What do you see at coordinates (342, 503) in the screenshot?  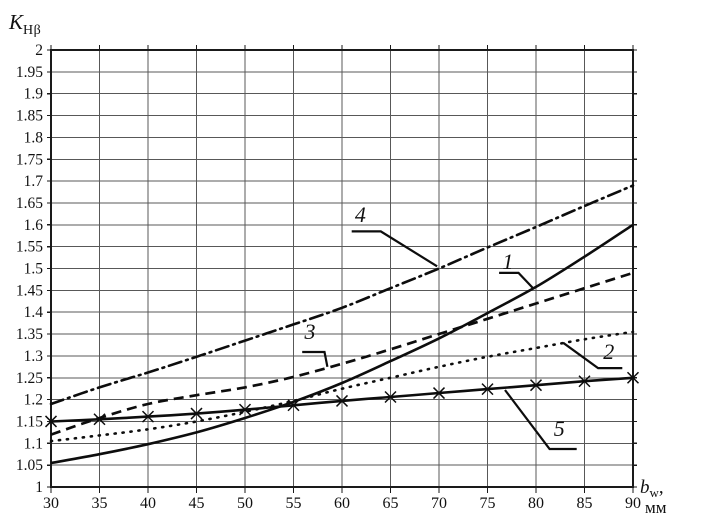 I see `x-tick-label: 60` at bounding box center [342, 503].